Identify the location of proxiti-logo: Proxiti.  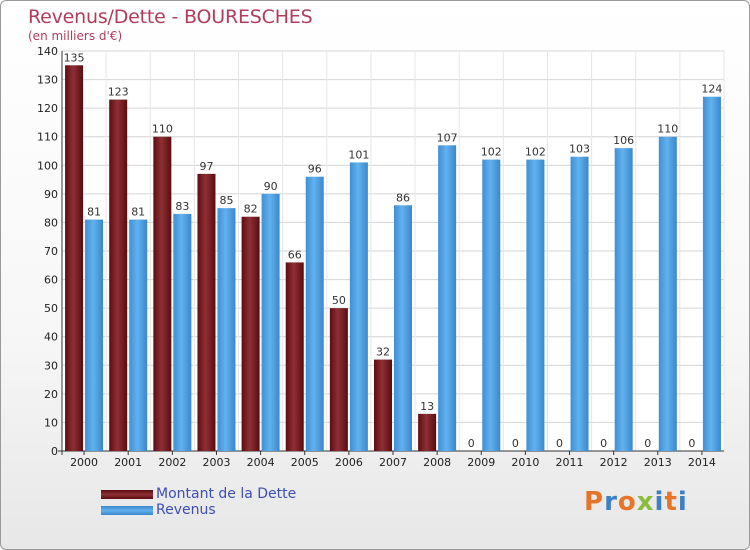
(636, 502).